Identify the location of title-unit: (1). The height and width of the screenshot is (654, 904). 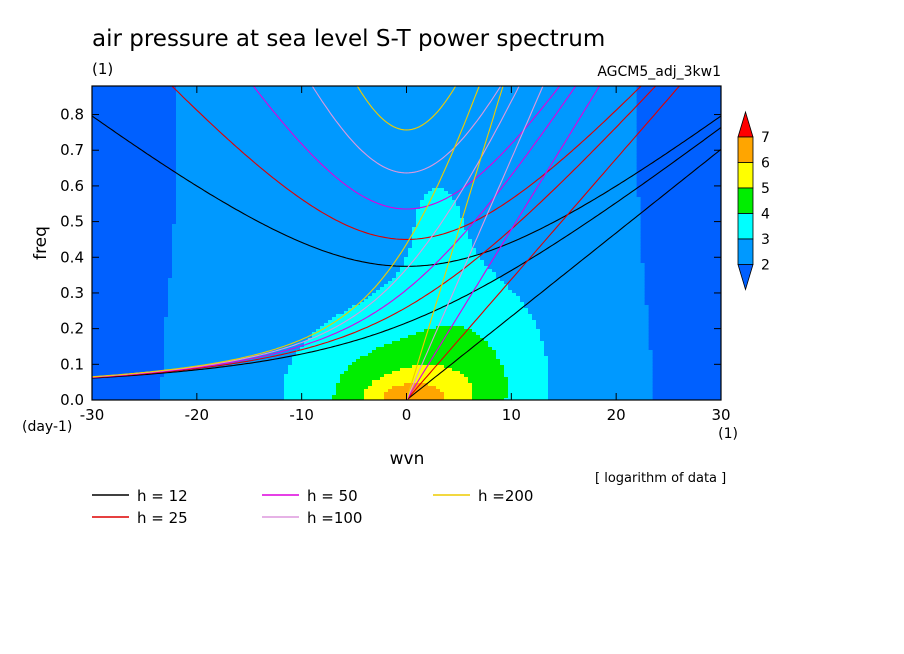
(102, 69).